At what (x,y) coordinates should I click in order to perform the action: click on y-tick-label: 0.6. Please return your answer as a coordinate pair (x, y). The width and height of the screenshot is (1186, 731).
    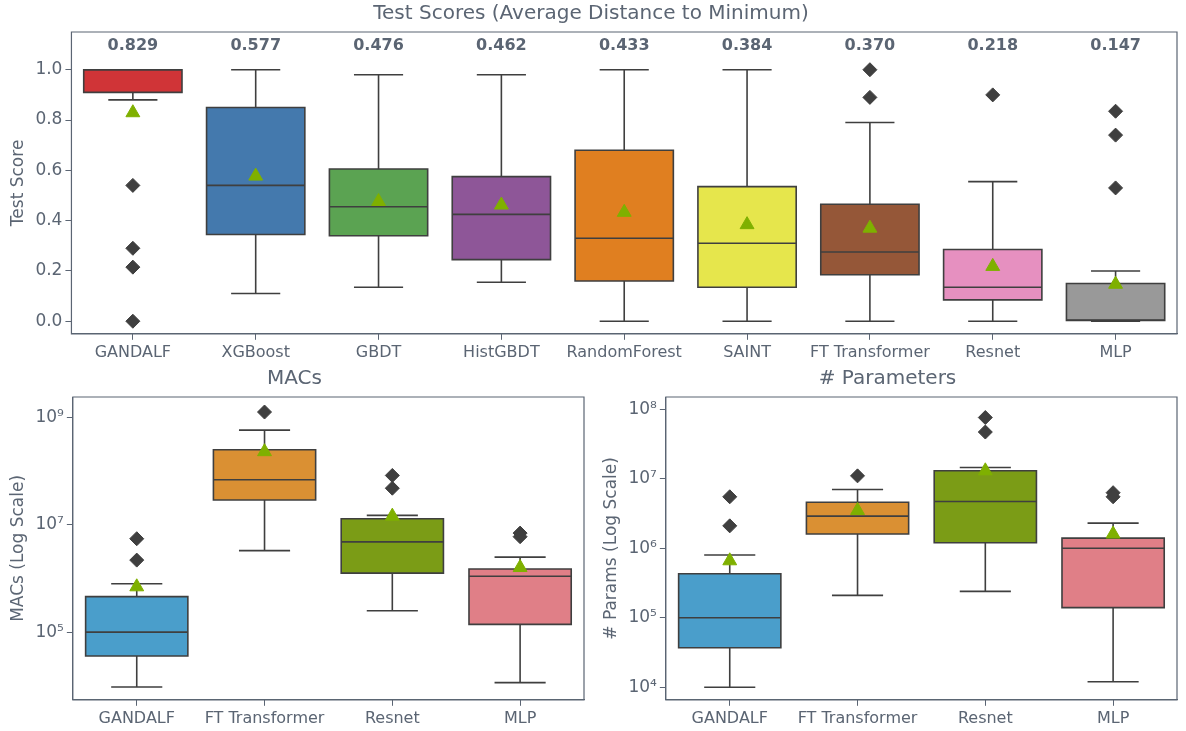
    Looking at the image, I should click on (49, 168).